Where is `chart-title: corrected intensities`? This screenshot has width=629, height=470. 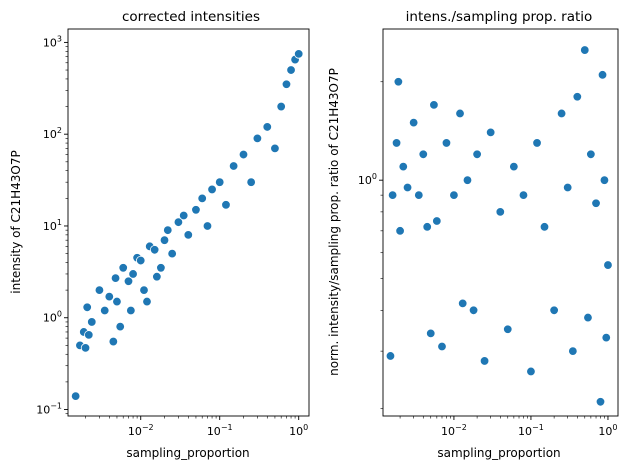
chart-title: corrected intensities is located at coordinates (191, 17).